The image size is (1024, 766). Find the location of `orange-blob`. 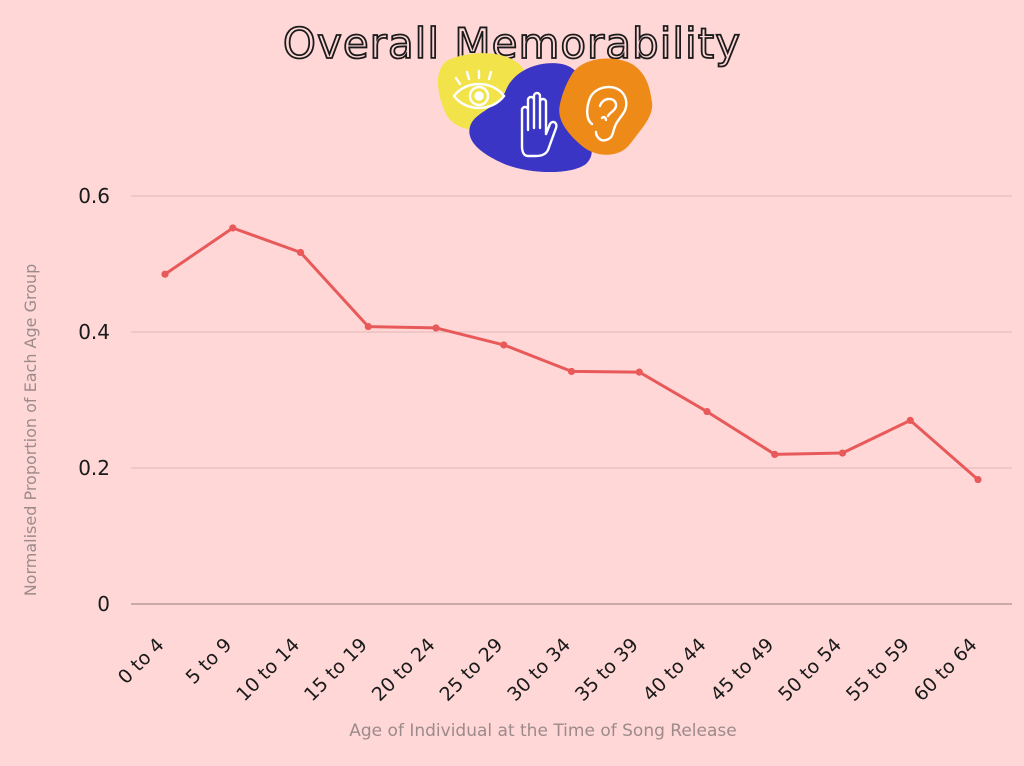

orange-blob is located at coordinates (606, 106).